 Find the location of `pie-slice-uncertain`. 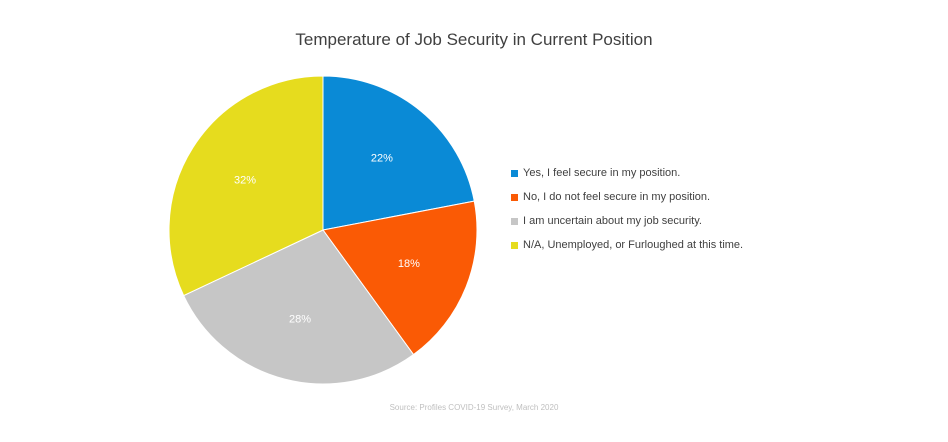

pie-slice-uncertain is located at coordinates (298, 307).